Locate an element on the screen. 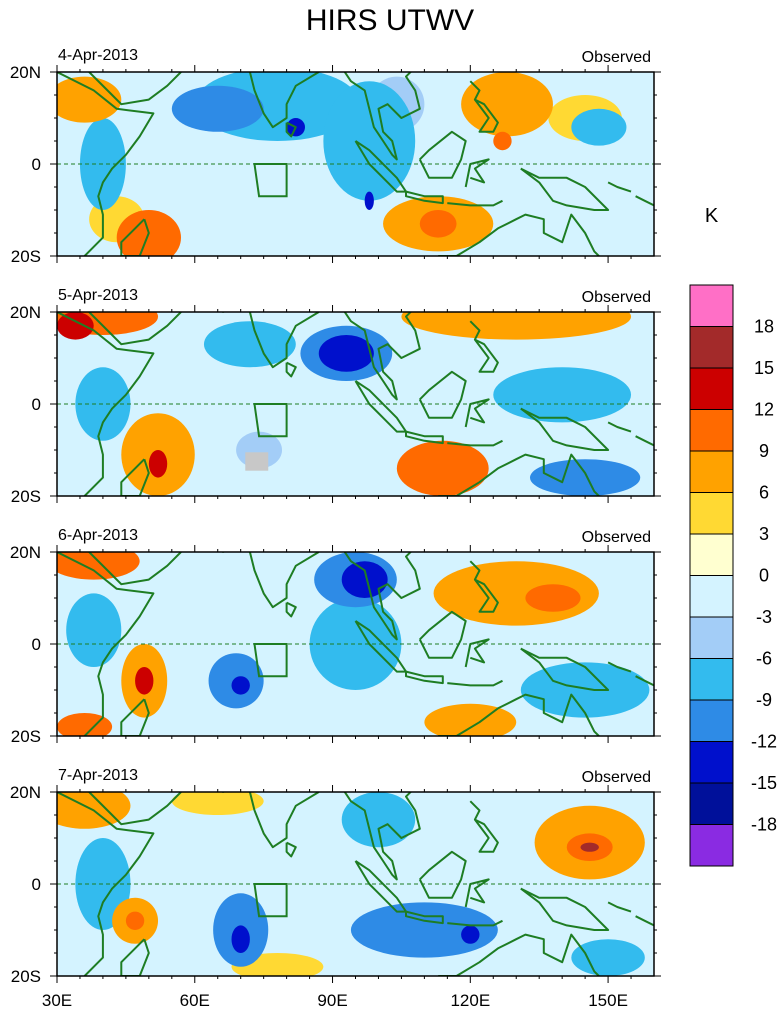 Image resolution: width=778 pixels, height=1012 pixels. colorbar-level-label: -6 is located at coordinates (764, 659).